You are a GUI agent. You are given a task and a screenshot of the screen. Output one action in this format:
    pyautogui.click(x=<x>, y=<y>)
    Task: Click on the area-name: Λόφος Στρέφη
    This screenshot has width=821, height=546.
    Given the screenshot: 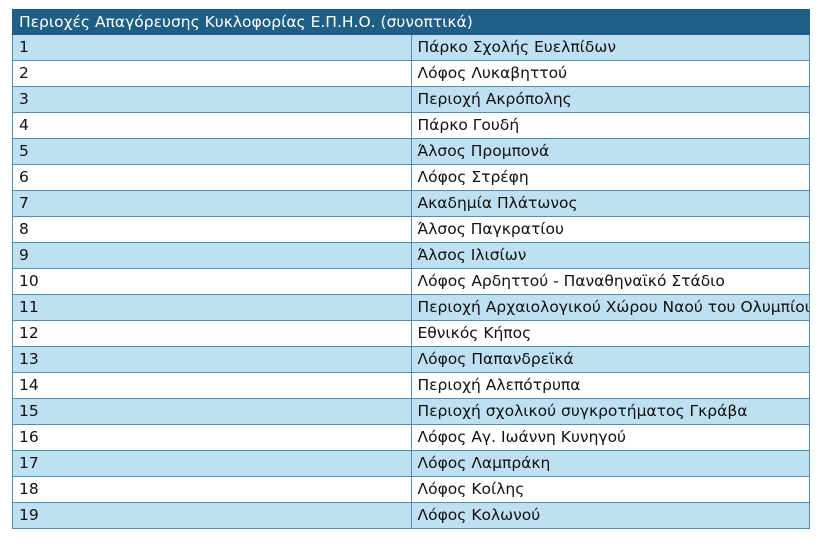 What is the action you would take?
    pyautogui.click(x=610, y=177)
    